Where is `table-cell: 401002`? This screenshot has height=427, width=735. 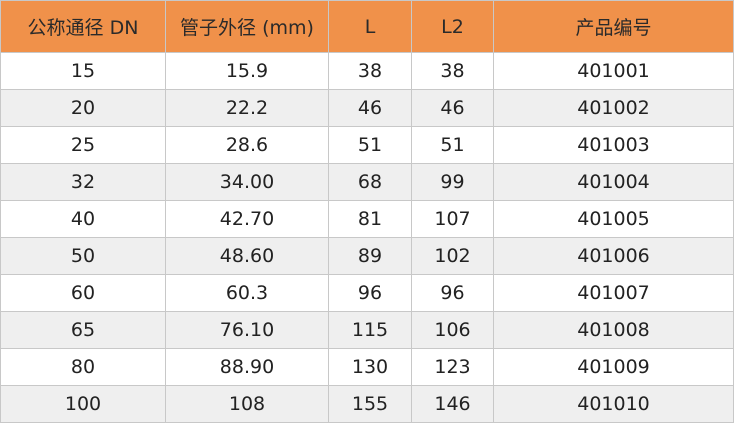
table-cell: 401002 is located at coordinates (613, 108).